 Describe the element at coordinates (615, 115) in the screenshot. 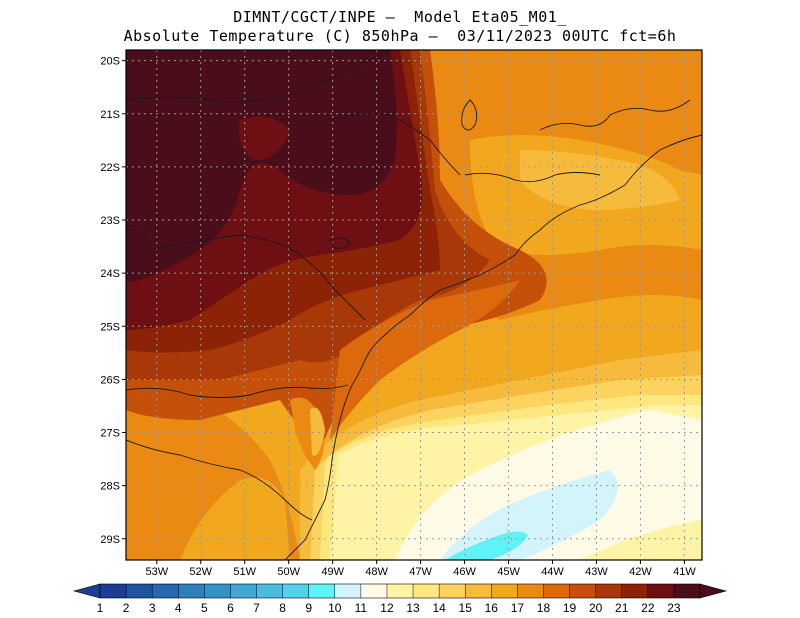

I see `border-mg-es` at that location.